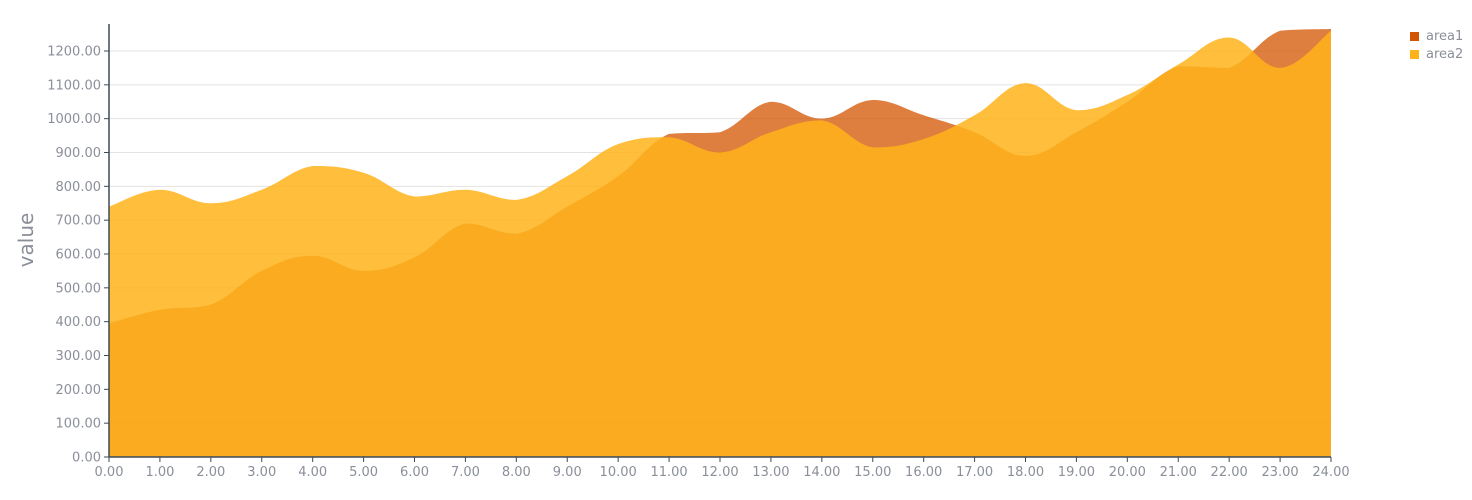 This screenshot has width=1472, height=500. I want to click on x-tick-label: 15.00, so click(872, 472).